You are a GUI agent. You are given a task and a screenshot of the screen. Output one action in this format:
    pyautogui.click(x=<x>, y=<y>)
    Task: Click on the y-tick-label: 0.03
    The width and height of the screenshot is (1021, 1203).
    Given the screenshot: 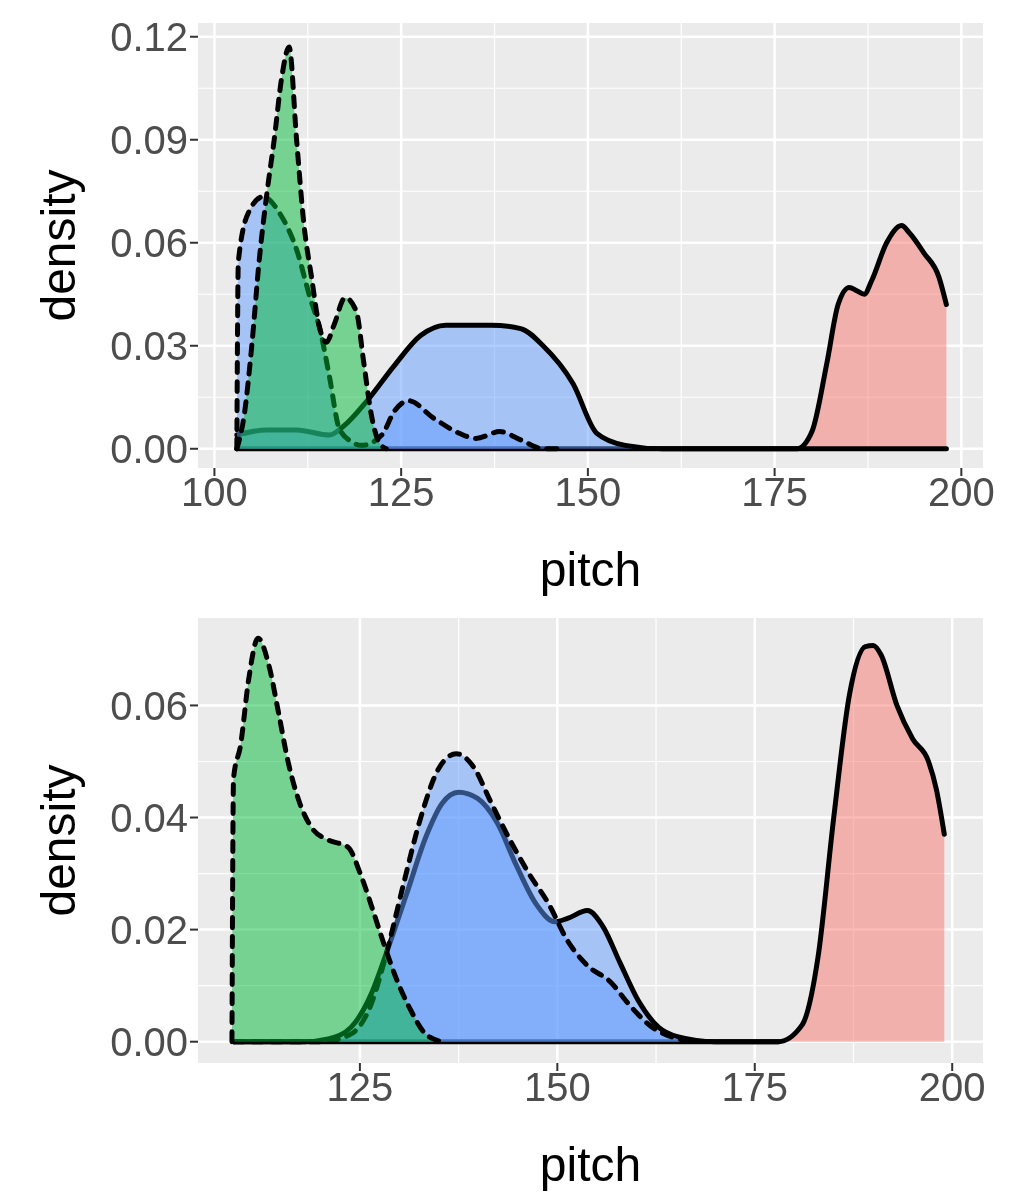 What is the action you would take?
    pyautogui.click(x=149, y=345)
    